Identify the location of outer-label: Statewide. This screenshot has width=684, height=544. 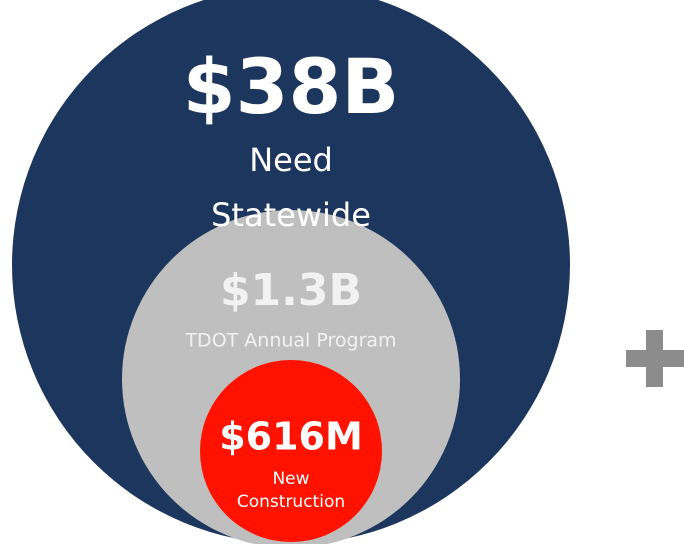
(291, 215).